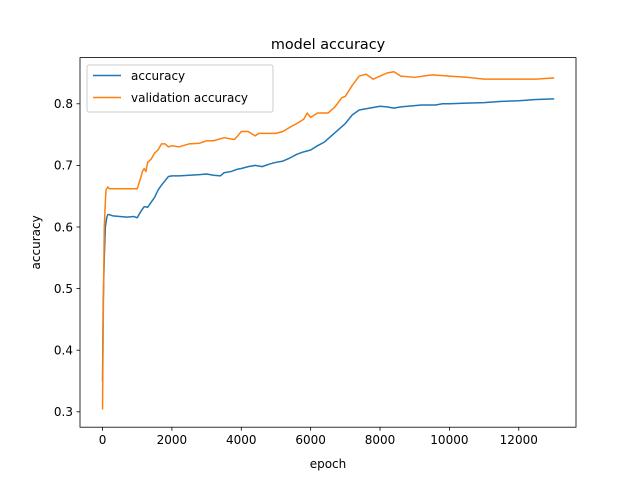  Describe the element at coordinates (67, 258) in the screenshot. I see `y-axis: 0.3 0.4 0.5 0.6 0.7 0.8` at that location.